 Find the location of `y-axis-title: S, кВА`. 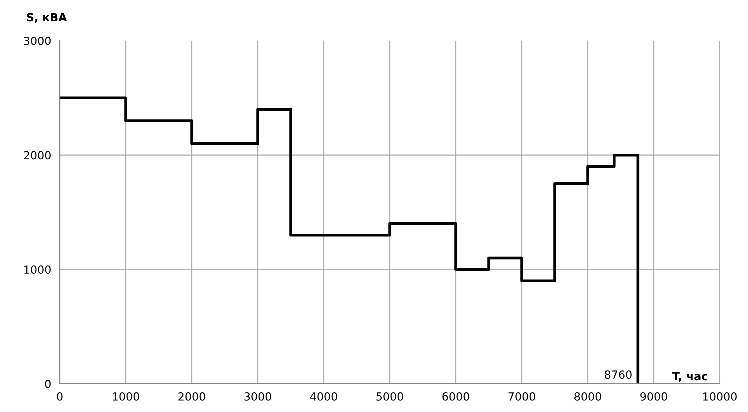

y-axis-title: S, кВА is located at coordinates (47, 18).